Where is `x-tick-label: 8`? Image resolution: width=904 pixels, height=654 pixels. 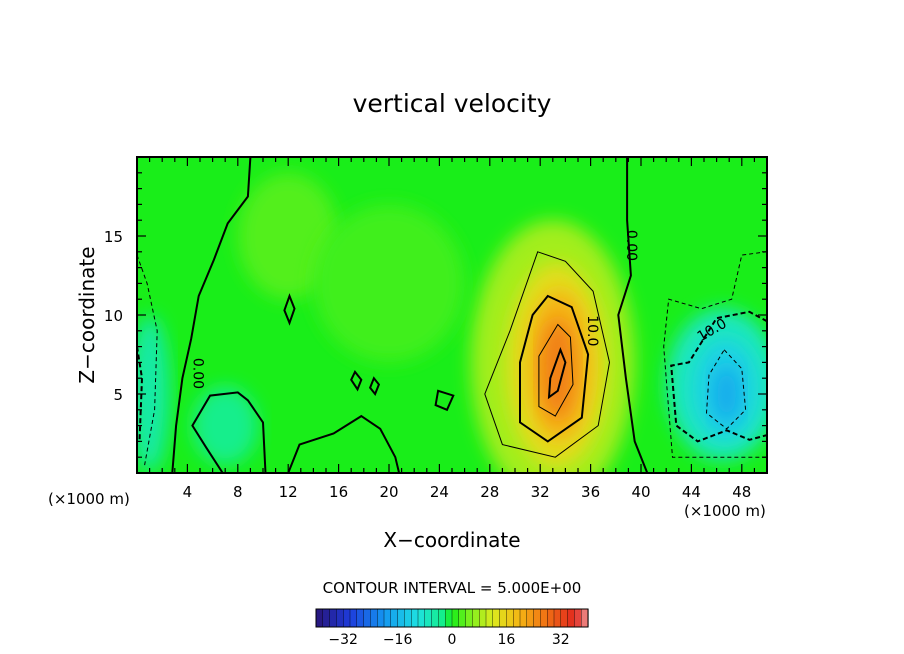 x-tick-label: 8 is located at coordinates (238, 492).